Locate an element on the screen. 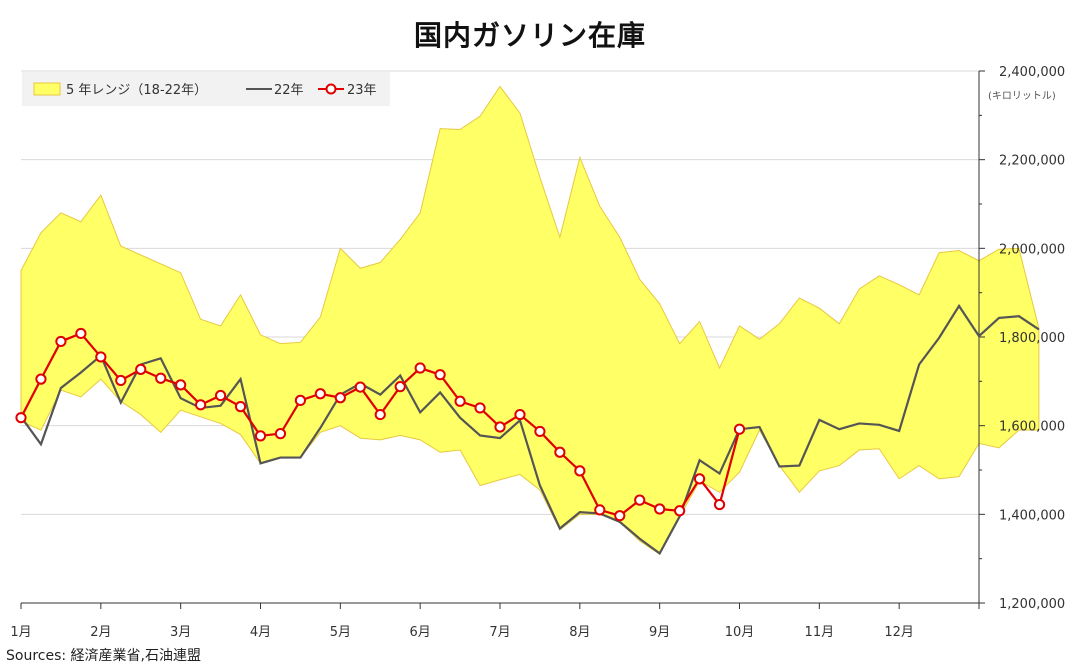 This screenshot has height=669, width=1074. y-tick-label: 1,600,000 is located at coordinates (1032, 427).